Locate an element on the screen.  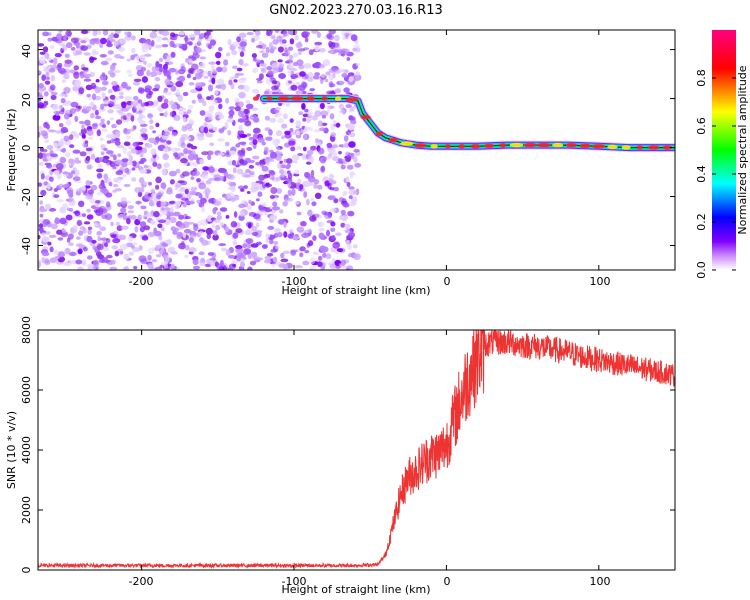
colorbar-tick-0-8: 0.8 is located at coordinates (701, 78).